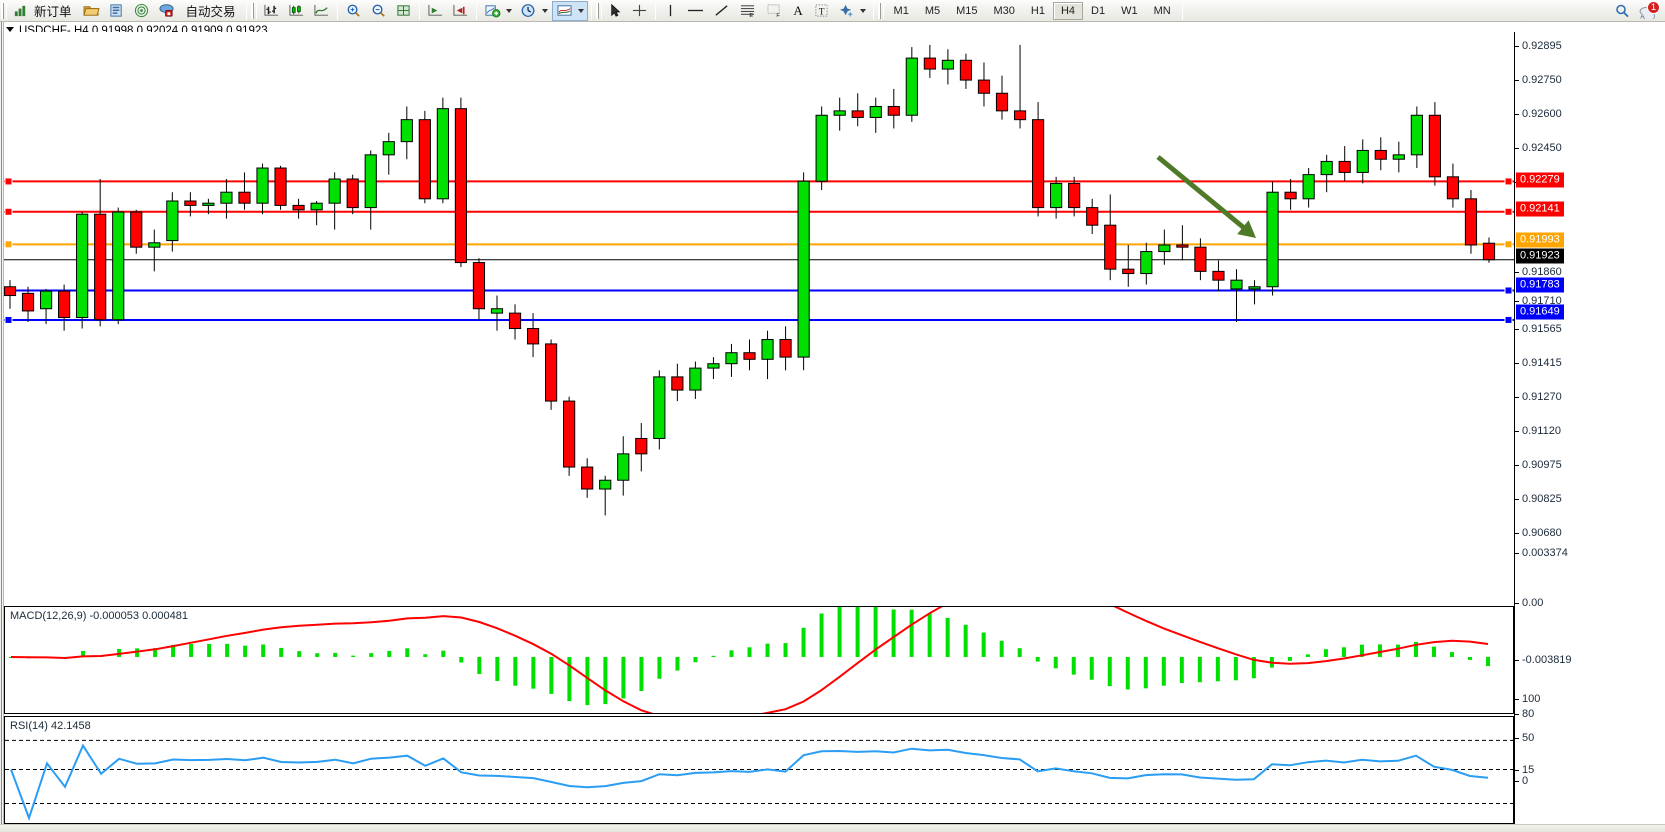 This screenshot has width=1665, height=832. I want to click on main-toolbar: 新订单, so click(832, 11).